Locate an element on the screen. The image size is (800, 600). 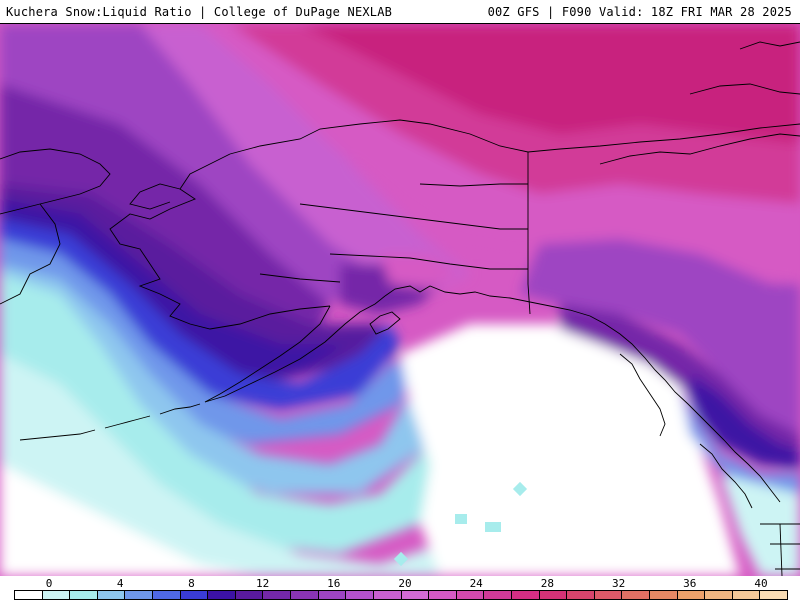
seward-peninsula is located at coordinates (155, 196).